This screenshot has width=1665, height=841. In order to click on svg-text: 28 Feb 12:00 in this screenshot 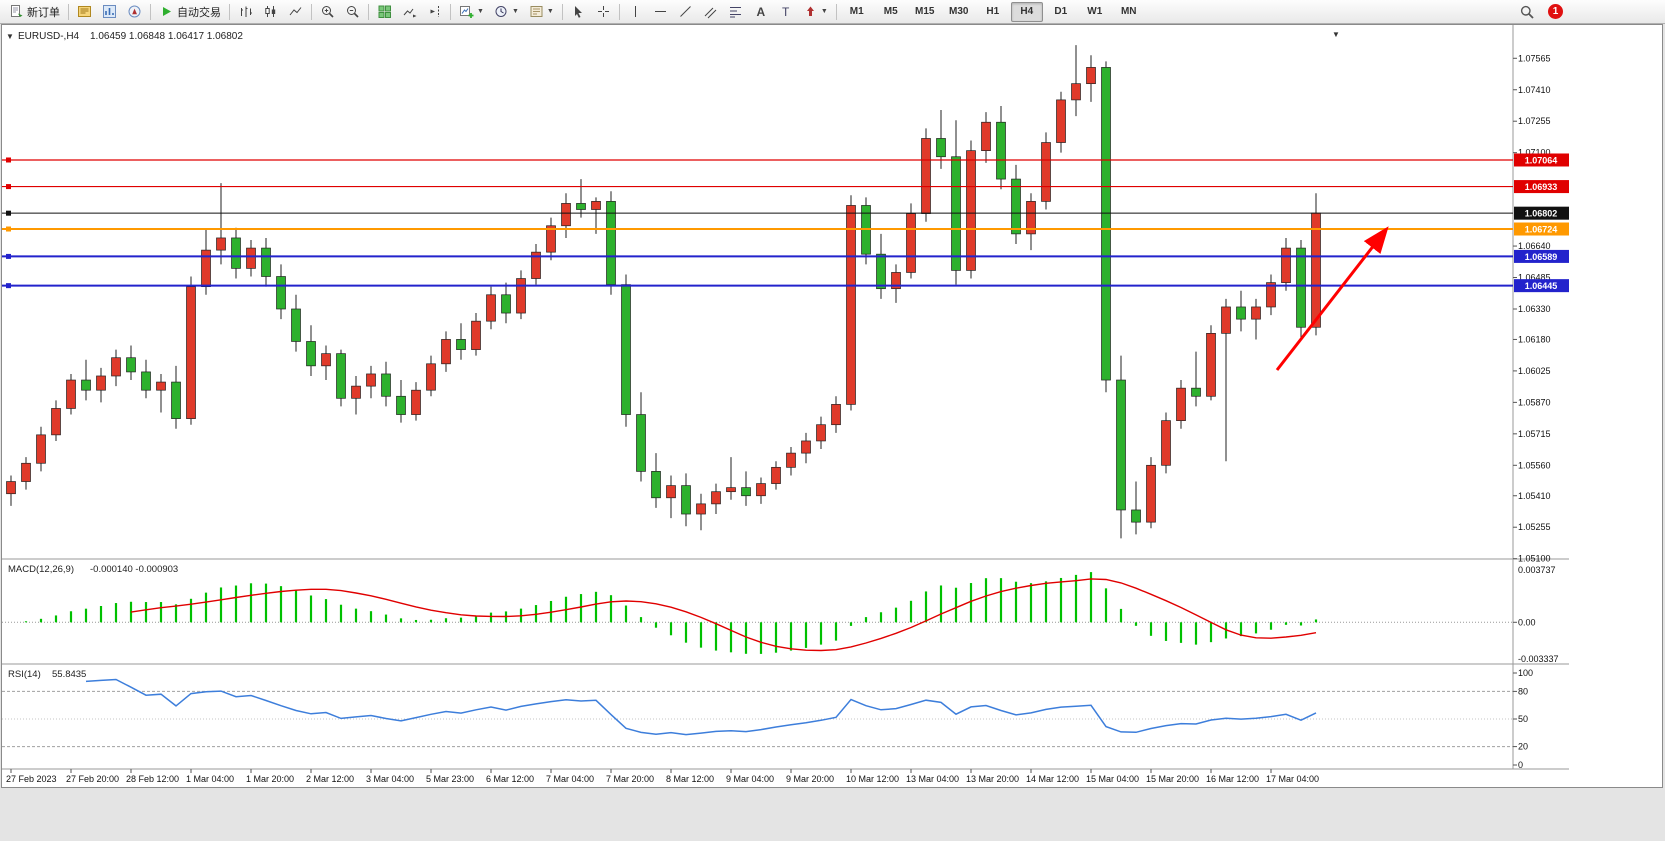, I will do `click(152, 779)`.